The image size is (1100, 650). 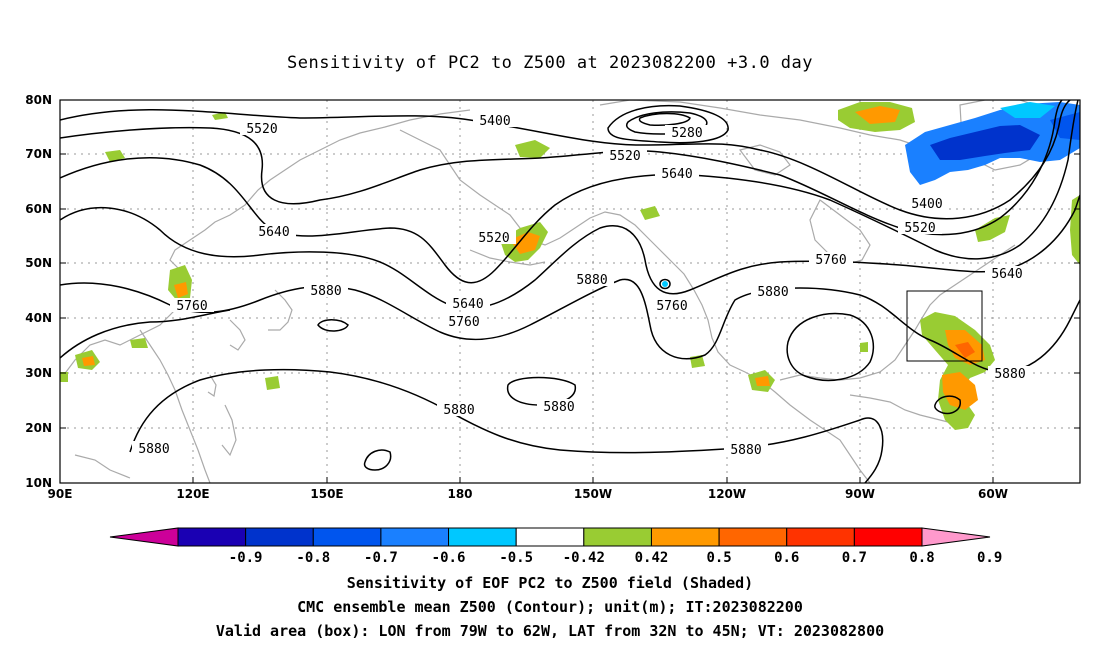 I want to click on contour-5280-outer, so click(x=668, y=124).